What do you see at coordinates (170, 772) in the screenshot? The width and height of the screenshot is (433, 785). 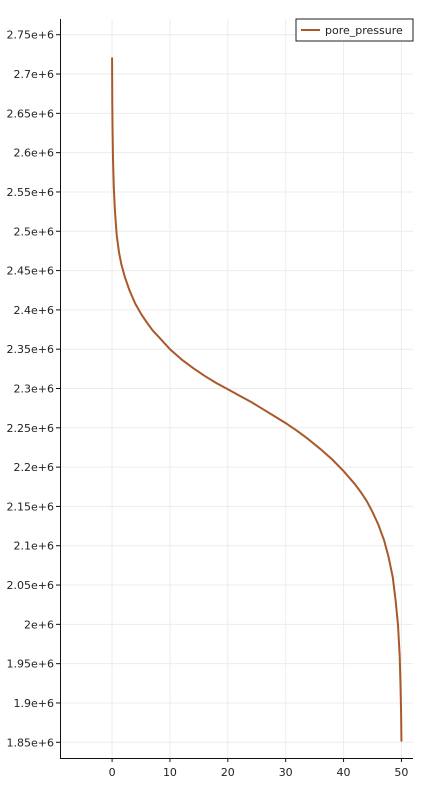 I see `x-tick-label-1: 10` at bounding box center [170, 772].